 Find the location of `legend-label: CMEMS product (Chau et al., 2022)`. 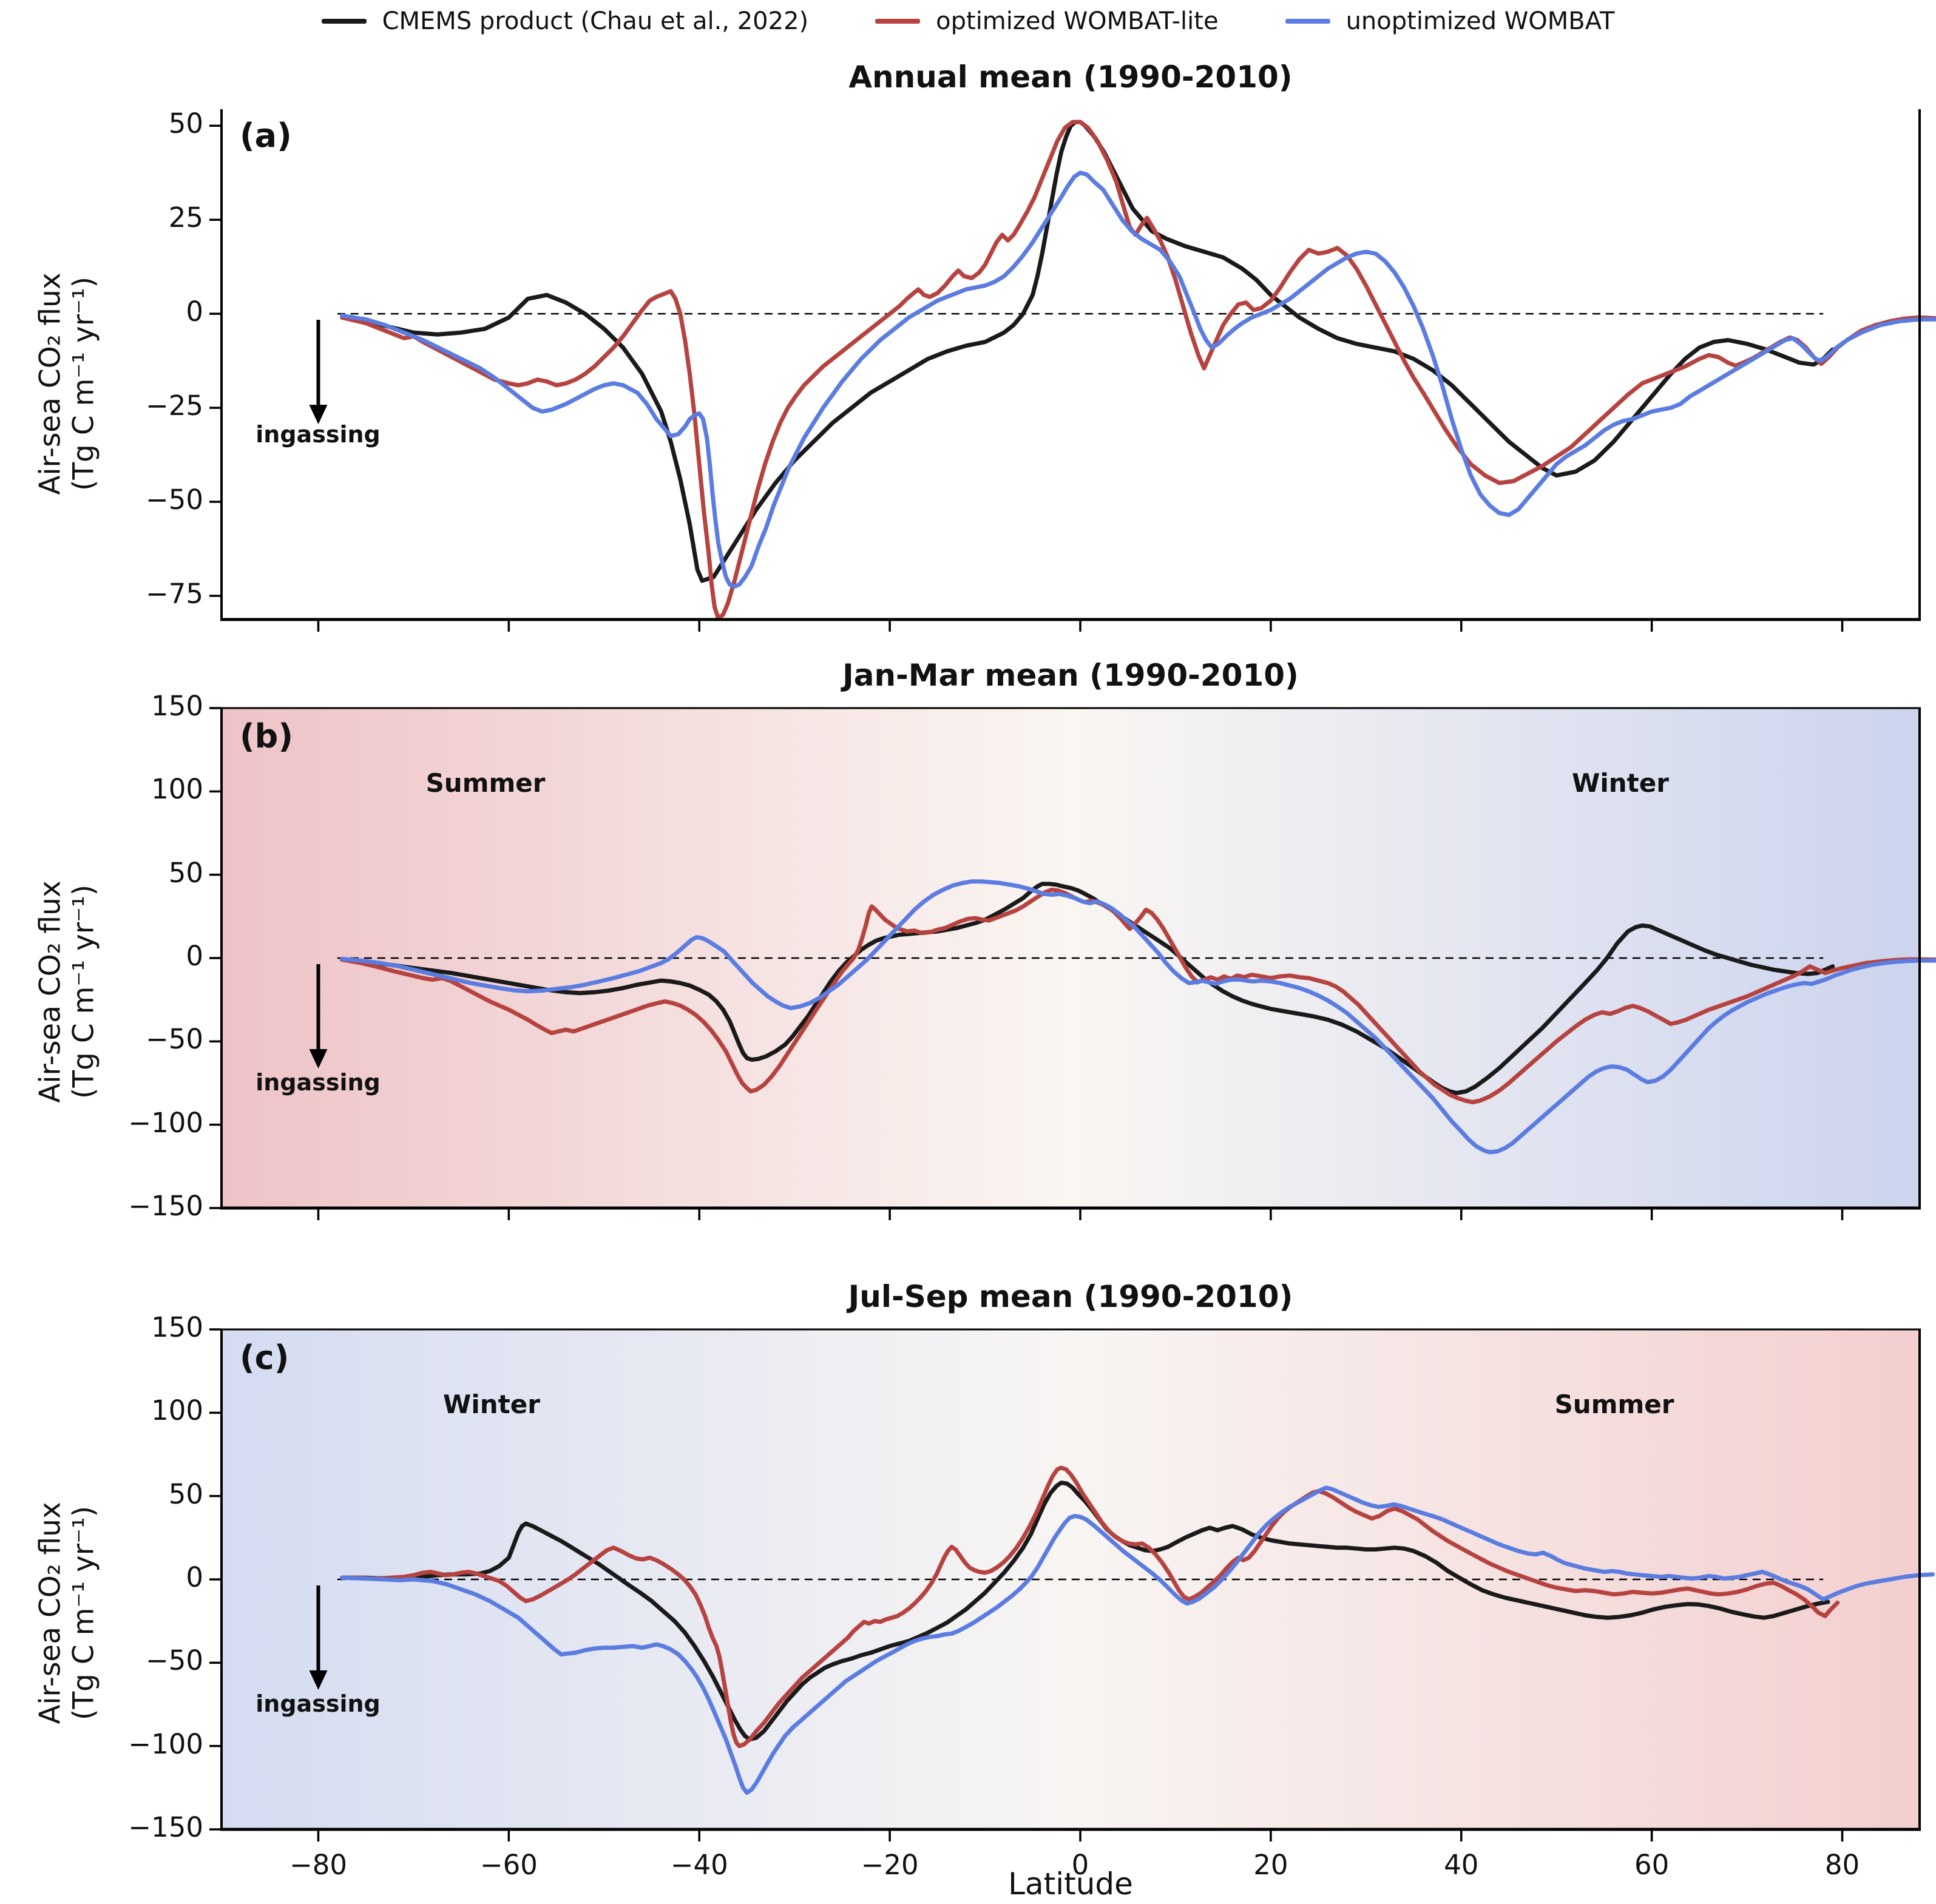

legend-label: CMEMS product (Chau et al., 2022) is located at coordinates (595, 21).